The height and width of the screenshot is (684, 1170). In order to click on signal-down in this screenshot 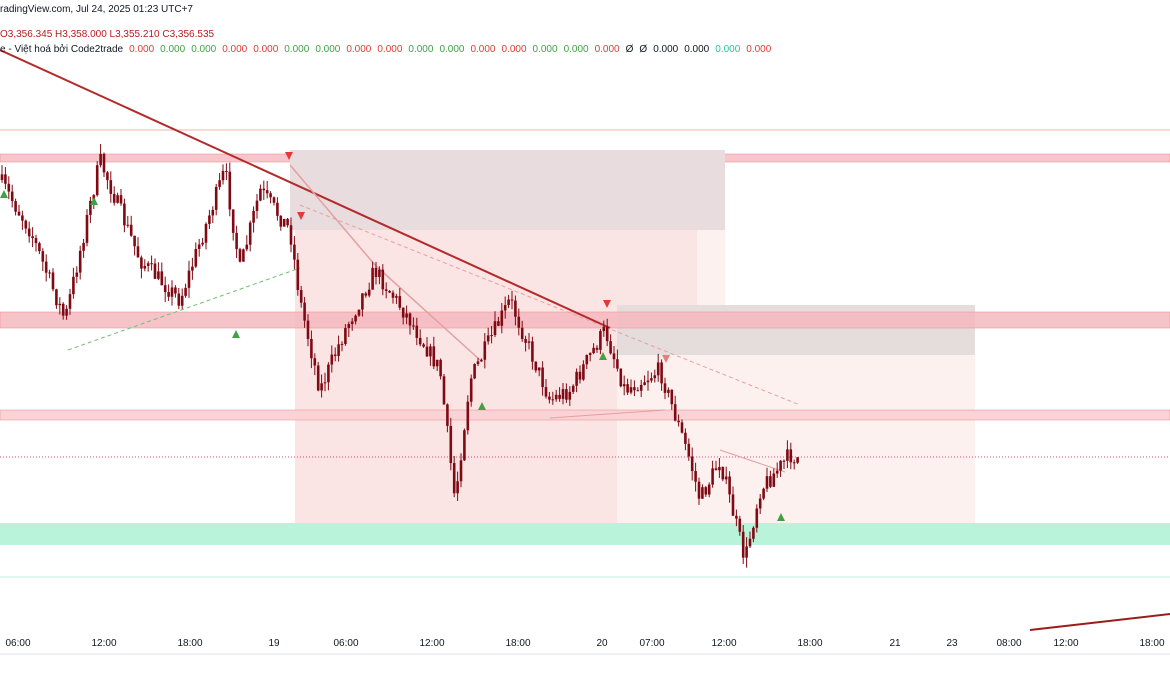, I will do `click(607, 304)`.